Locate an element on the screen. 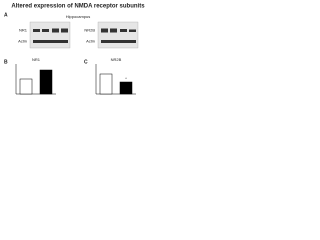 Image resolution: width=320 pixels, height=240 pixels. blot-right: NR2B Actin is located at coordinates (111, 35).